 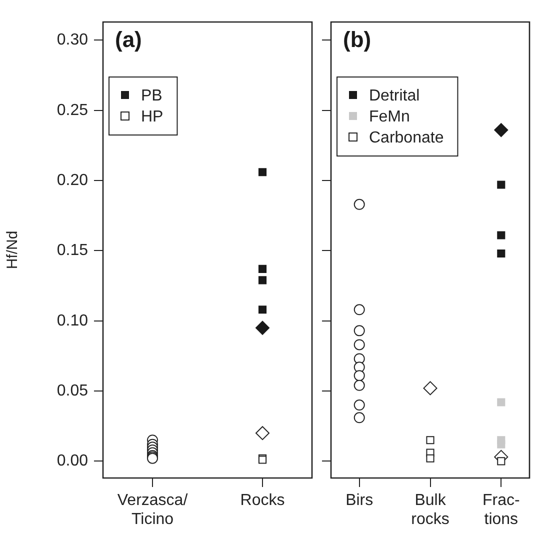 I want to click on x-tick-label: Rocks, so click(x=262, y=501).